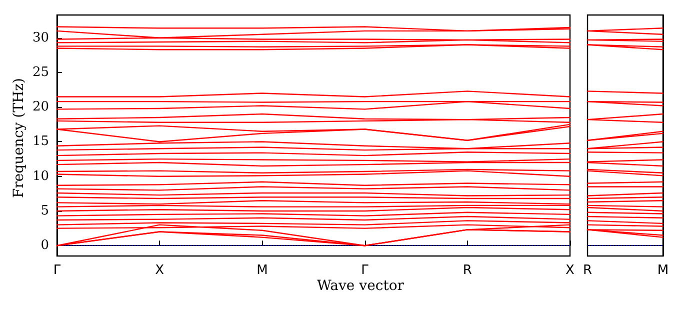  What do you see at coordinates (44, 246) in the screenshot?
I see `y-tick-label: 0` at bounding box center [44, 246].